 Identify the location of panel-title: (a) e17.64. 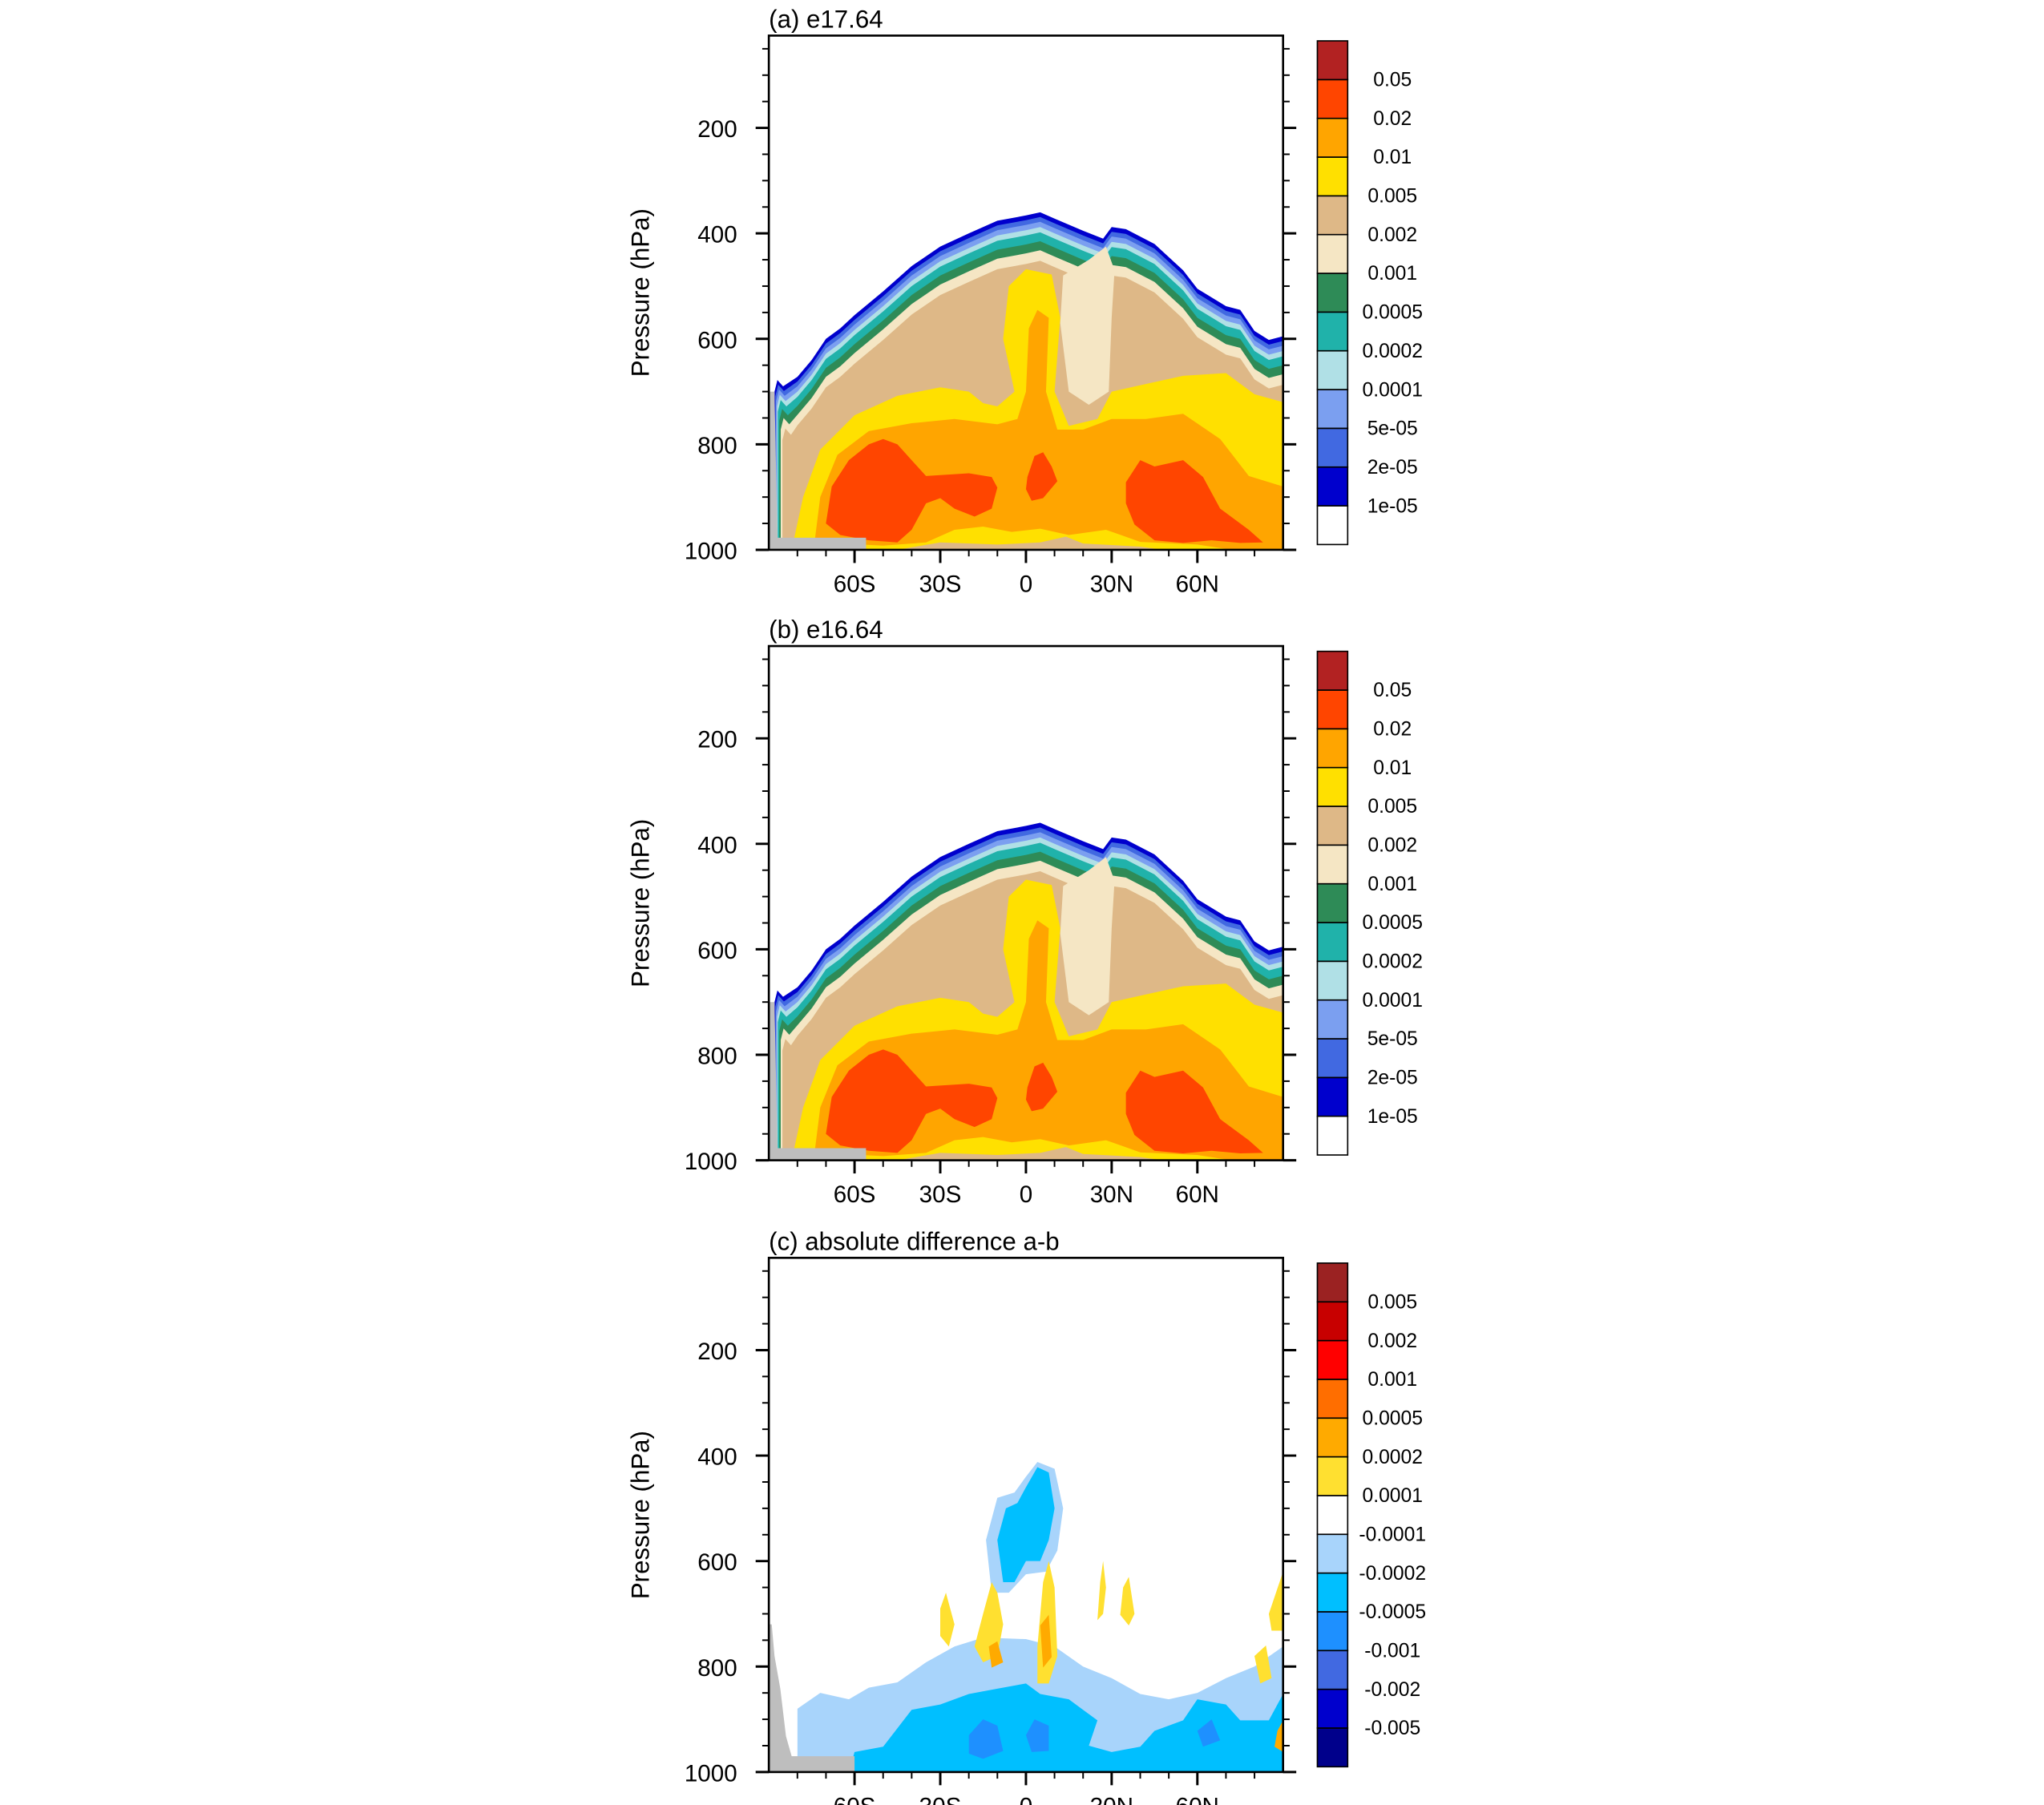
(826, 20).